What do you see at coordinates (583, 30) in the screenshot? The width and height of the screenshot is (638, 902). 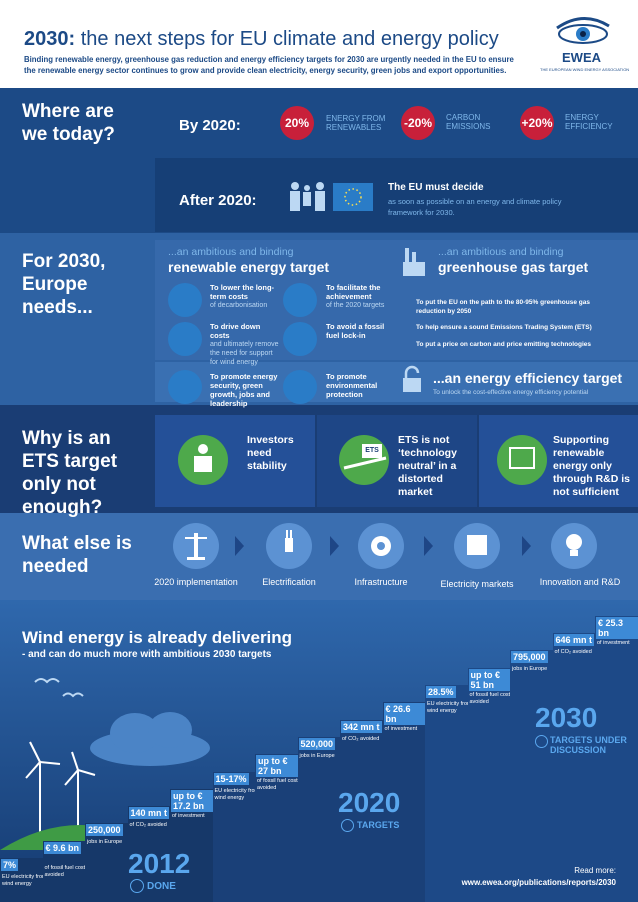 I see `logo-eye` at bounding box center [583, 30].